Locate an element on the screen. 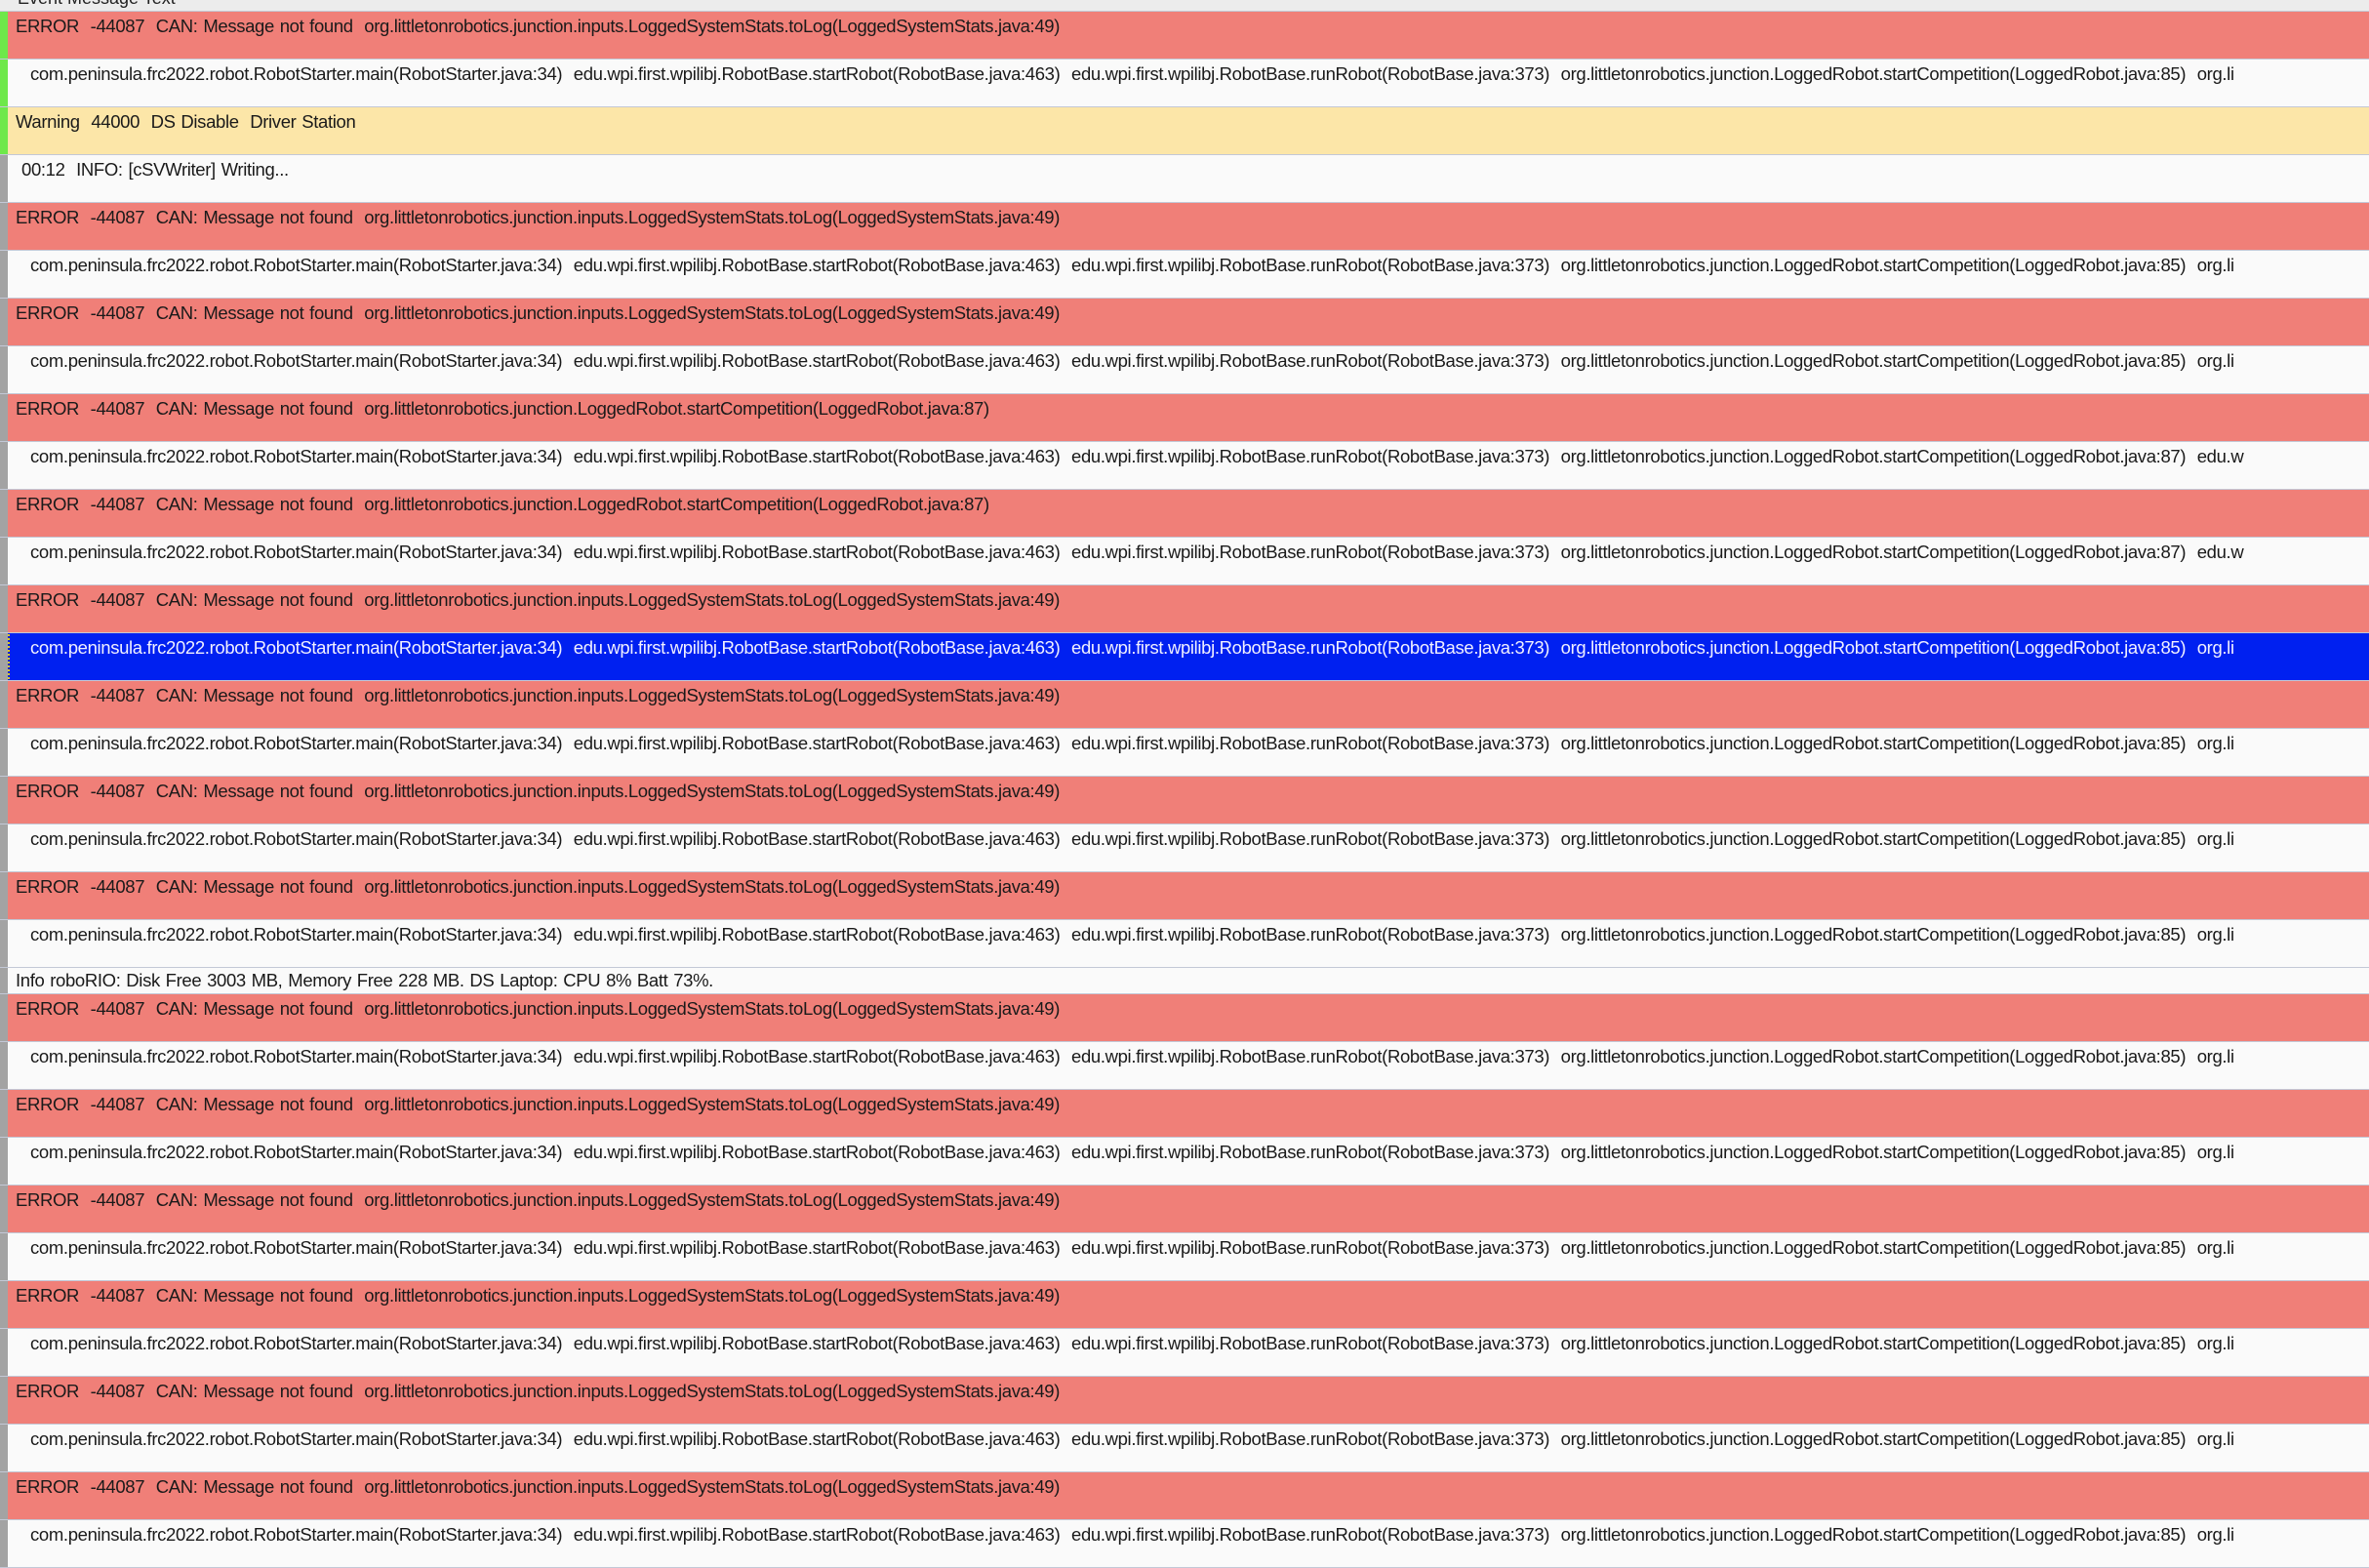 The width and height of the screenshot is (2369, 1568). column-header-message: Event Message Text is located at coordinates (1184, 6).